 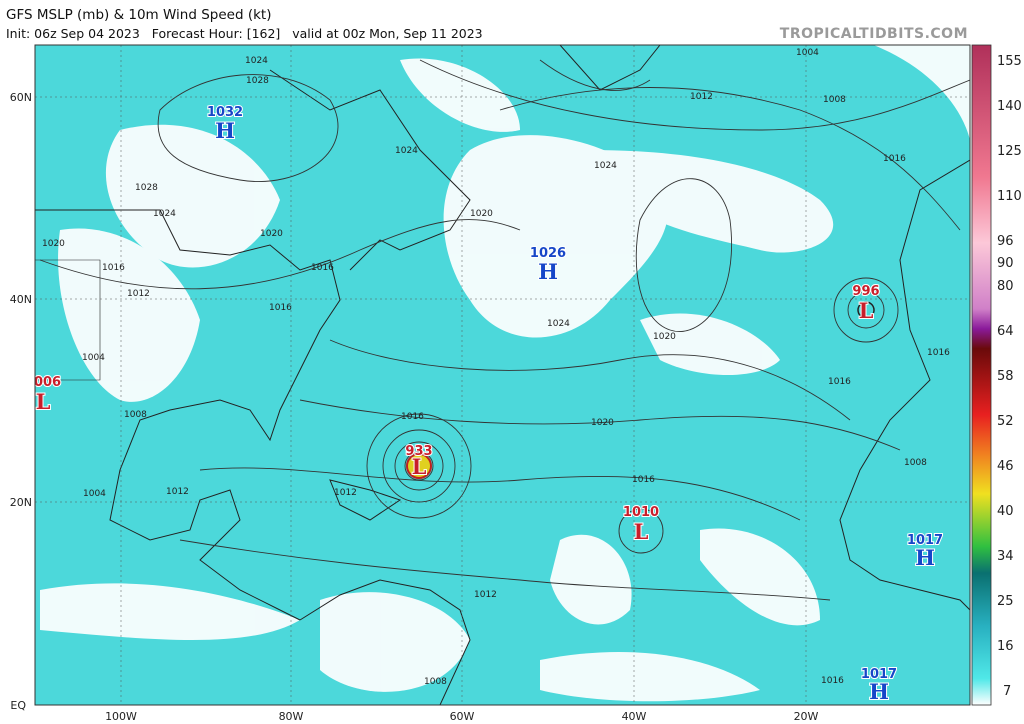 What do you see at coordinates (21, 502) in the screenshot?
I see `lat-label: 20N` at bounding box center [21, 502].